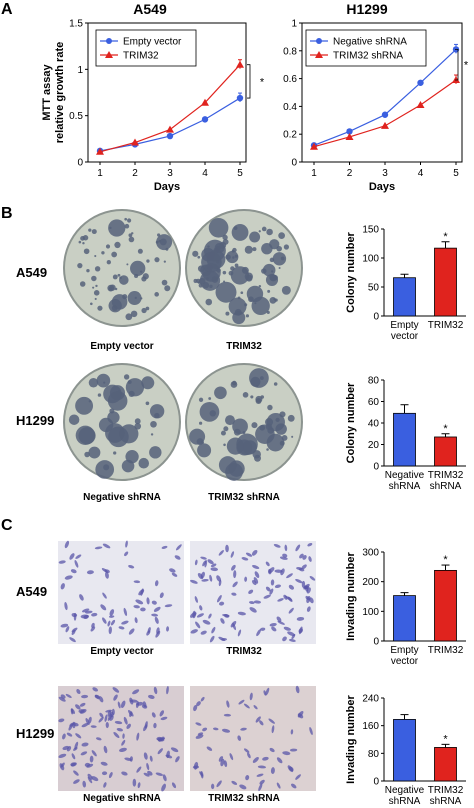 This screenshot has width=474, height=808. What do you see at coordinates (421, 173) in the screenshot?
I see `x-tick-label: 4` at bounding box center [421, 173].